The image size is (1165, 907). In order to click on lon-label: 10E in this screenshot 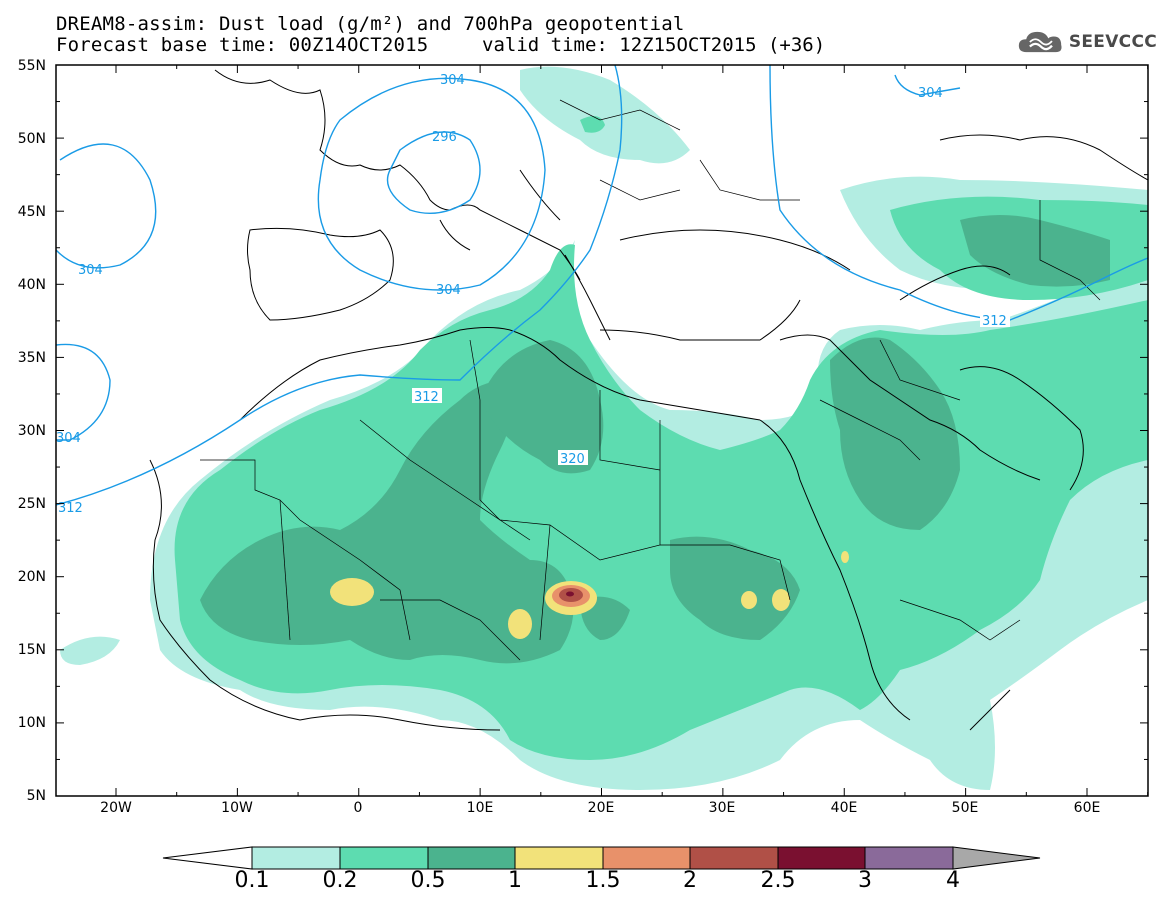, I will do `click(480, 808)`.